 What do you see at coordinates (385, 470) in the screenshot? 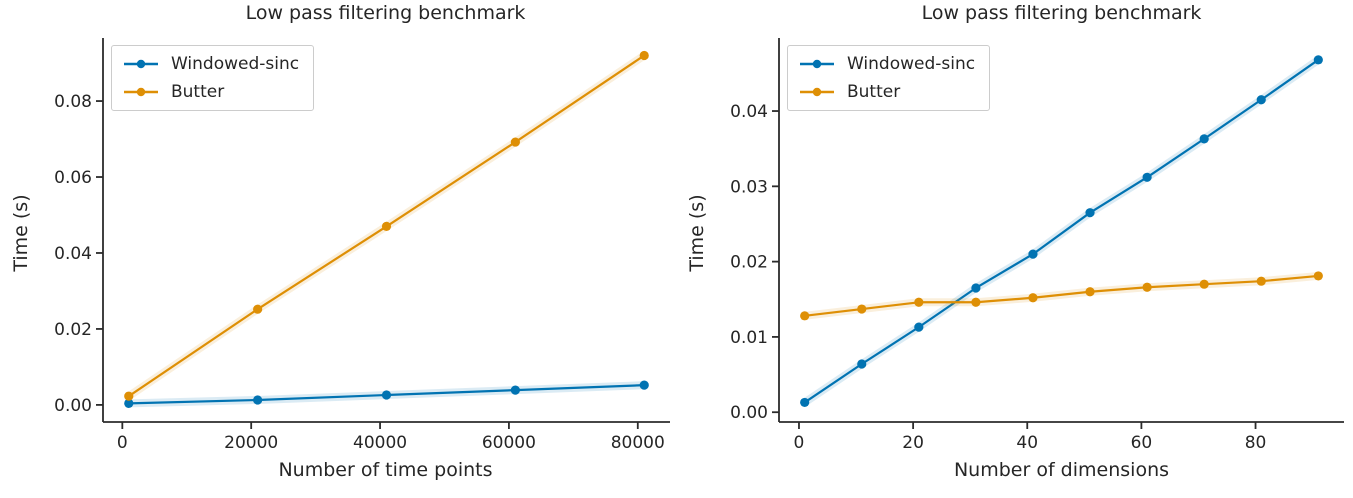
I see `x-axis-label: Number of time points` at bounding box center [385, 470].